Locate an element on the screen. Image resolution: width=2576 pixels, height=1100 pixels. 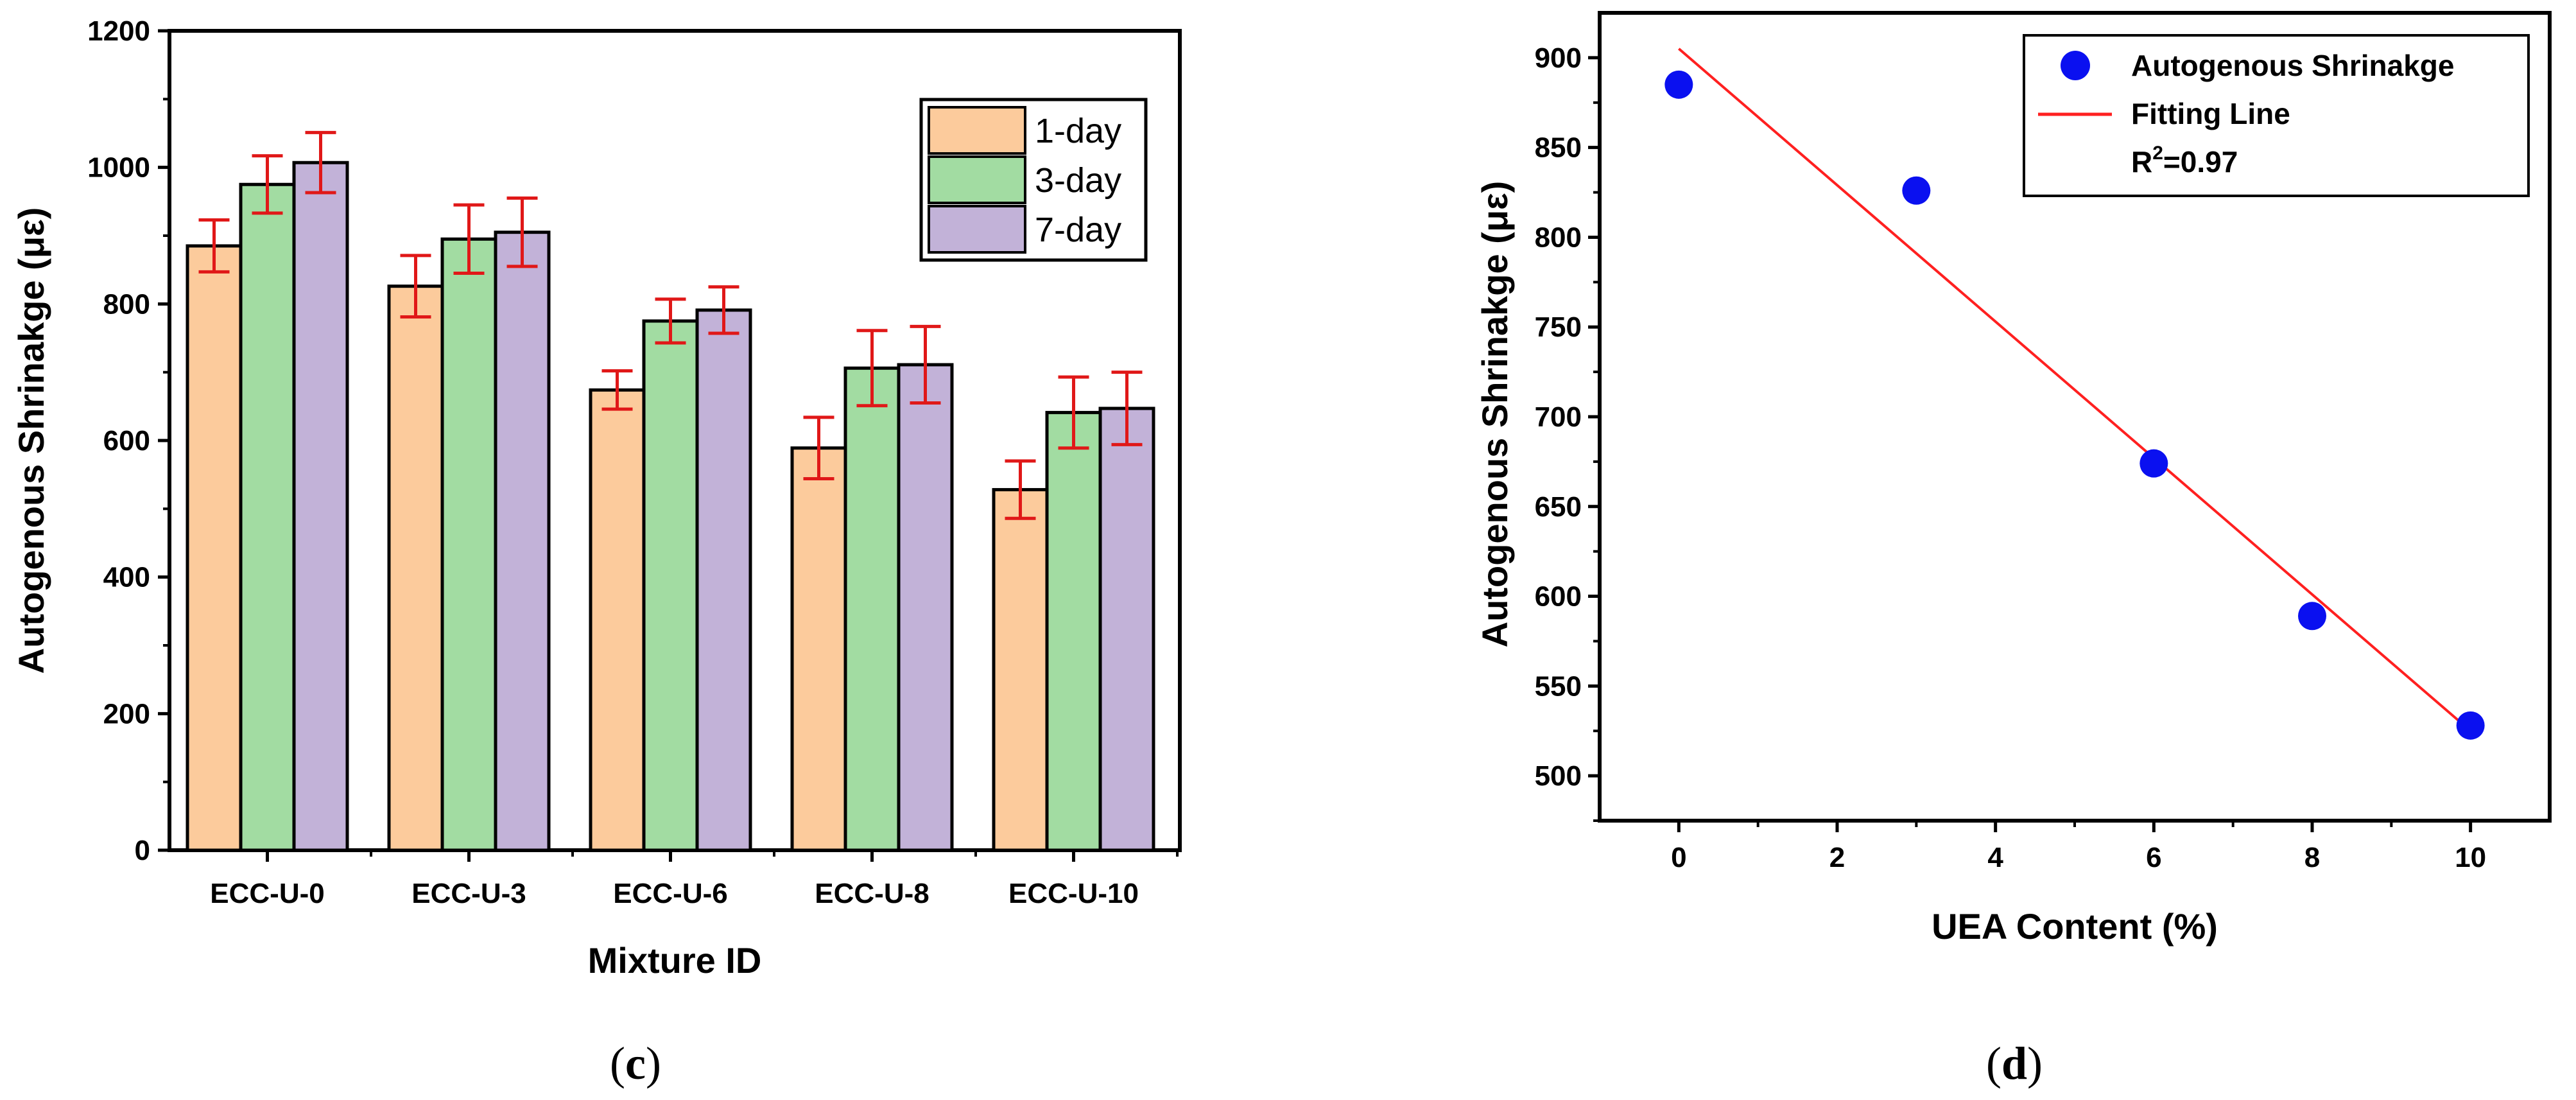
y-tick-label-200: 200 is located at coordinates (127, 713).